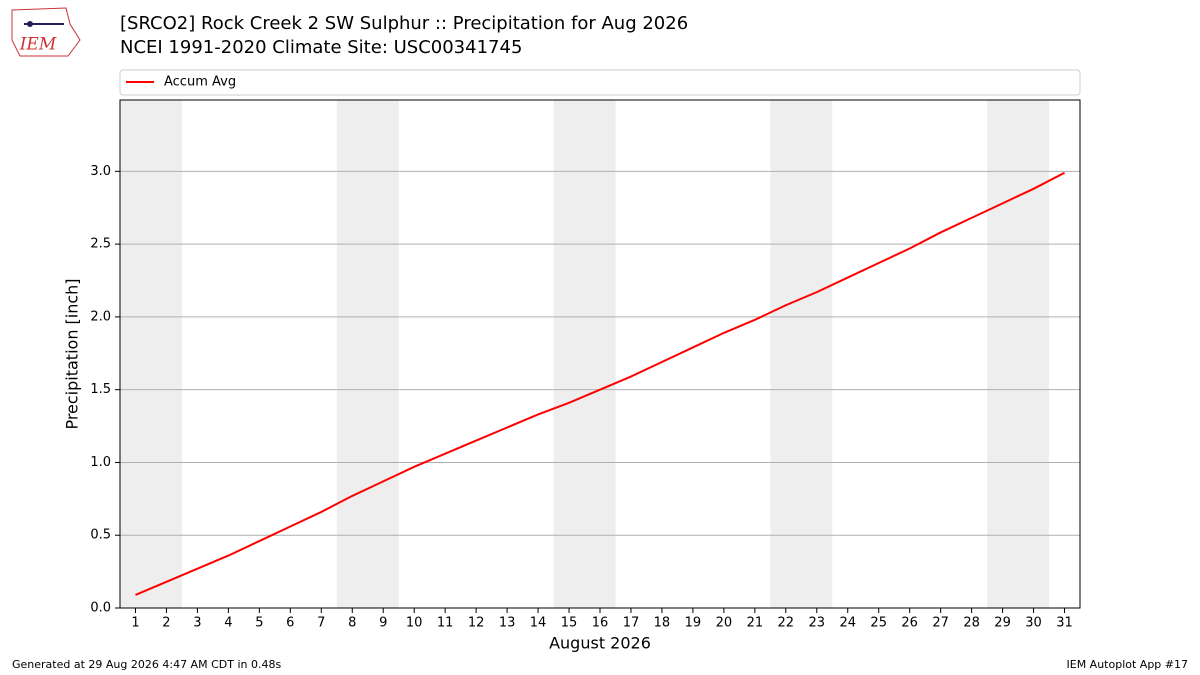 This screenshot has height=675, width=1200. Describe the element at coordinates (321, 47) in the screenshot. I see `chart-subtitle: NCEI 1991-2020 Climate Site: USC00341745` at that location.